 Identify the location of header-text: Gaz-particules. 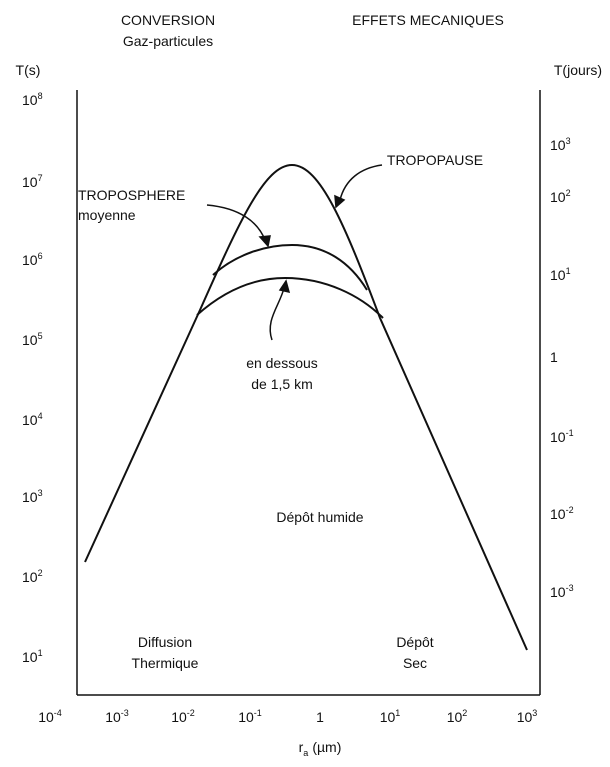
(168, 41).